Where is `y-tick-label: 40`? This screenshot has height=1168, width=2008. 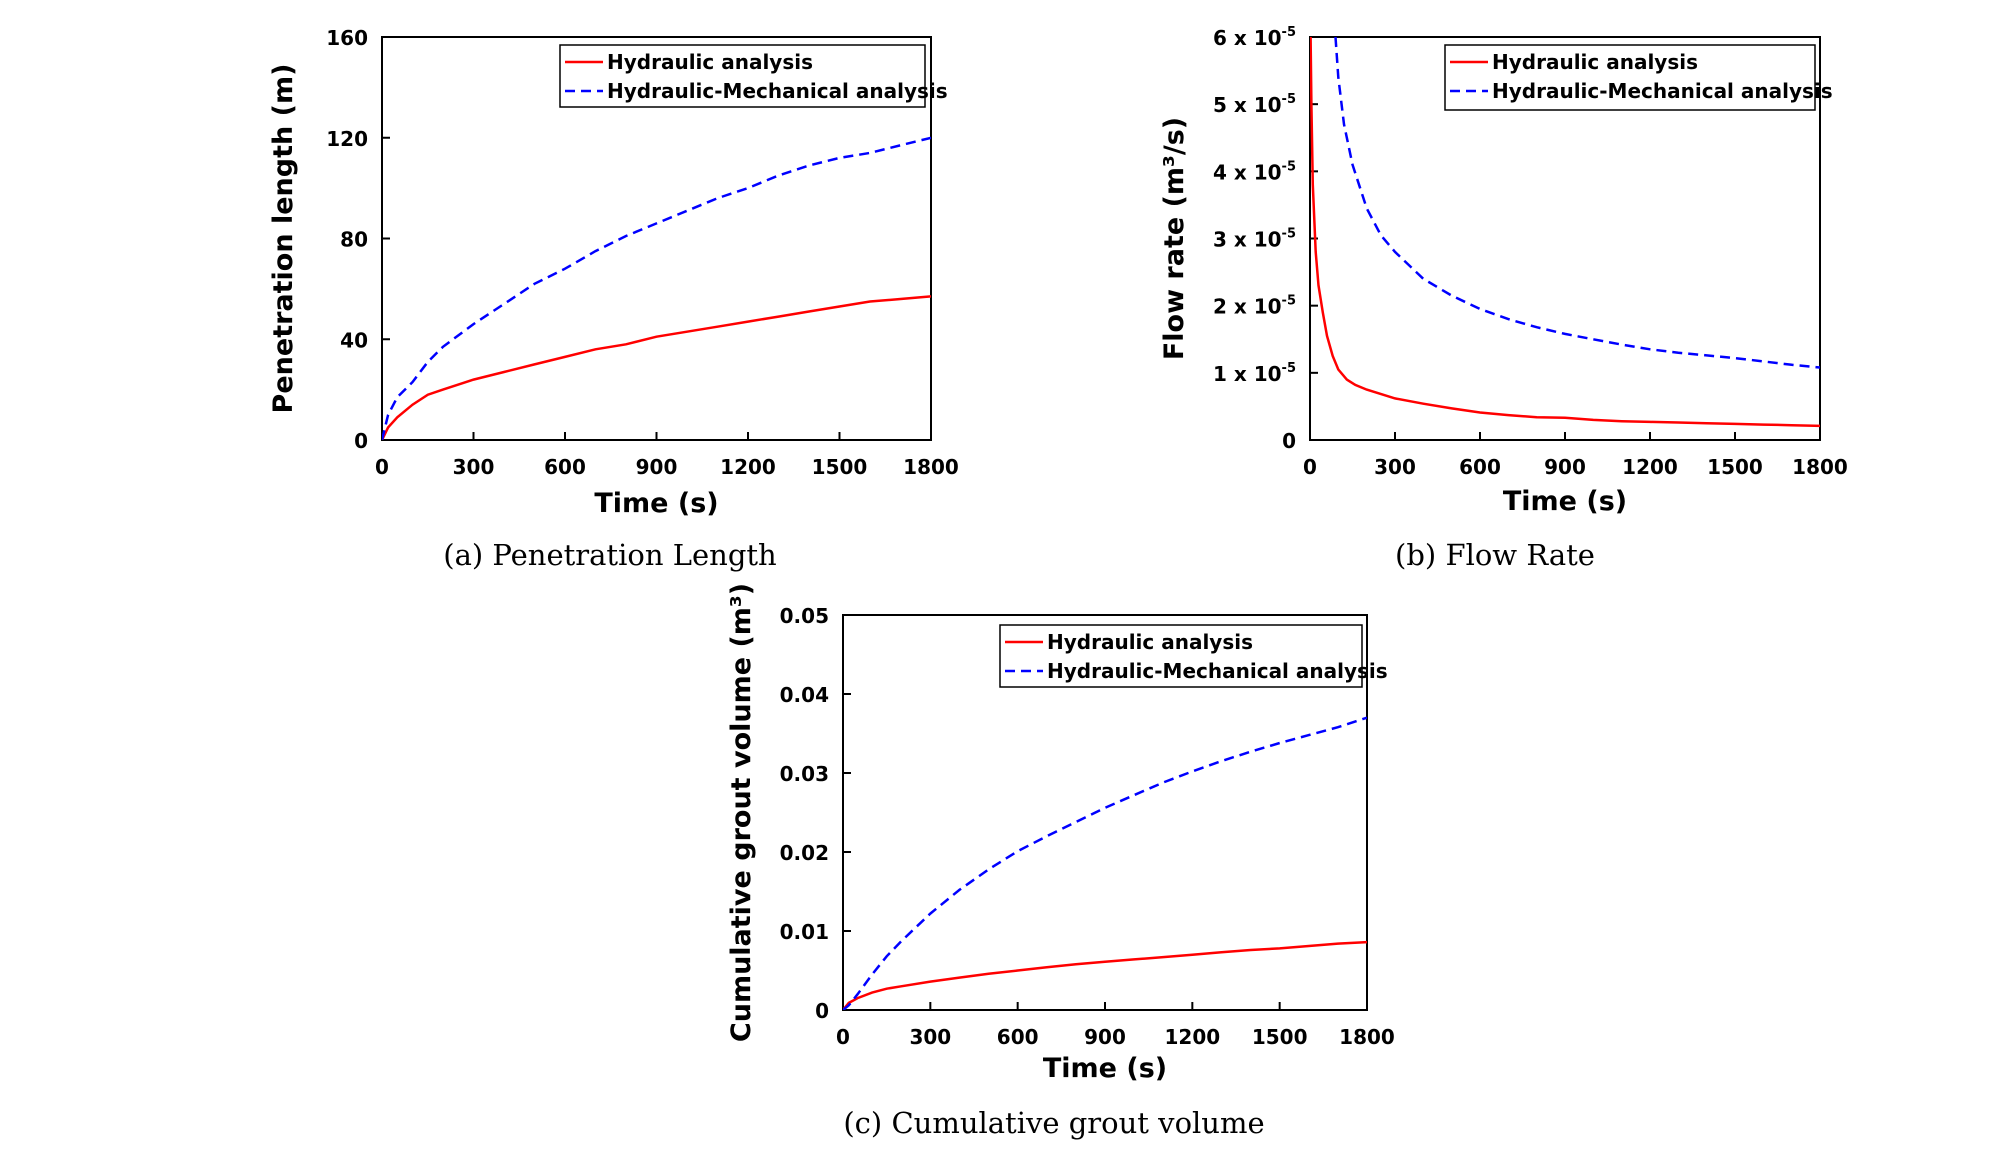
y-tick-label: 40 is located at coordinates (354, 340).